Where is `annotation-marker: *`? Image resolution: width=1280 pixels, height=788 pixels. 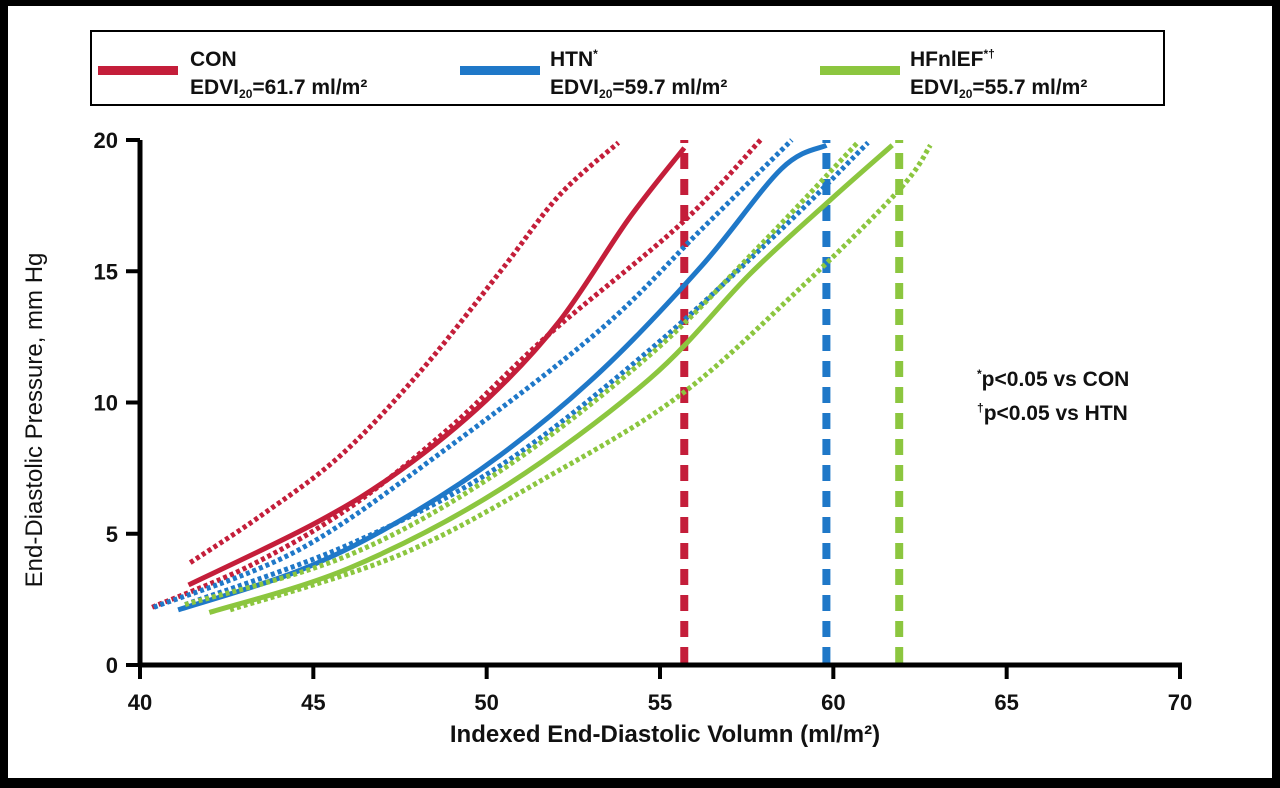
annotation-marker: * is located at coordinates (979, 374).